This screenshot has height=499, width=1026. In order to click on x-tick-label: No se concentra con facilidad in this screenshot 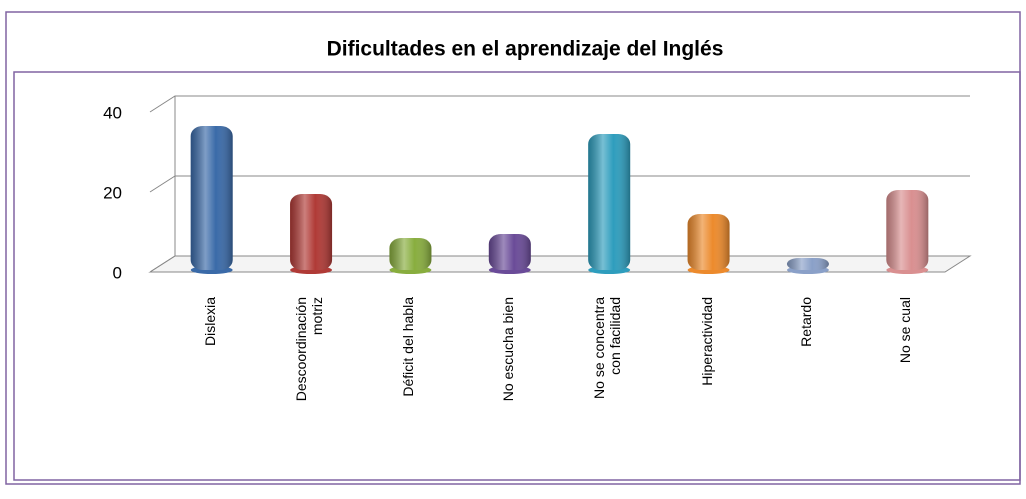, I will do `click(607, 348)`.